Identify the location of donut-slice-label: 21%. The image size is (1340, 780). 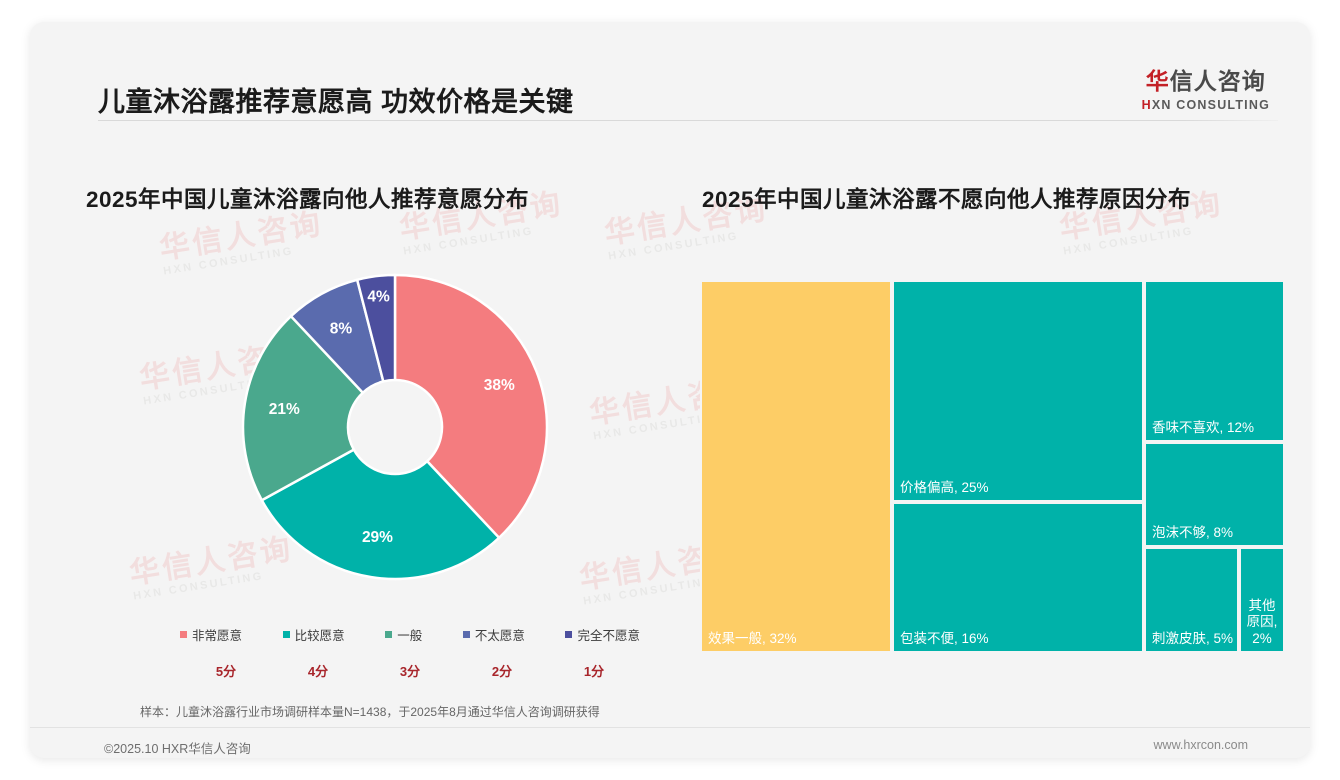
(284, 409).